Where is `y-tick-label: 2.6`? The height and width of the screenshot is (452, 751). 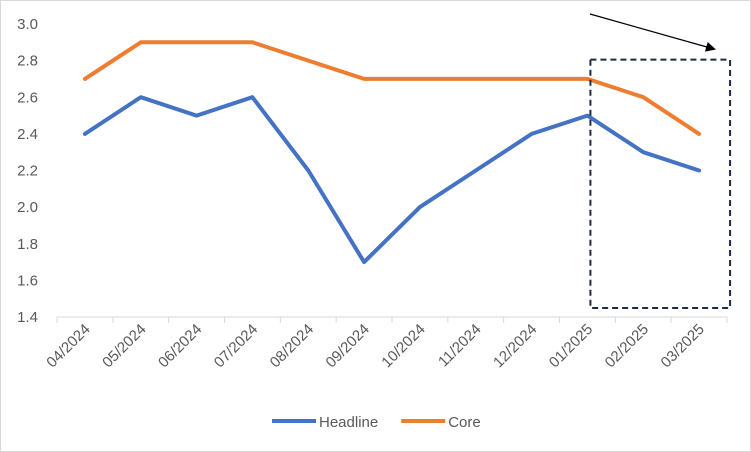 y-tick-label: 2.6 is located at coordinates (27, 97).